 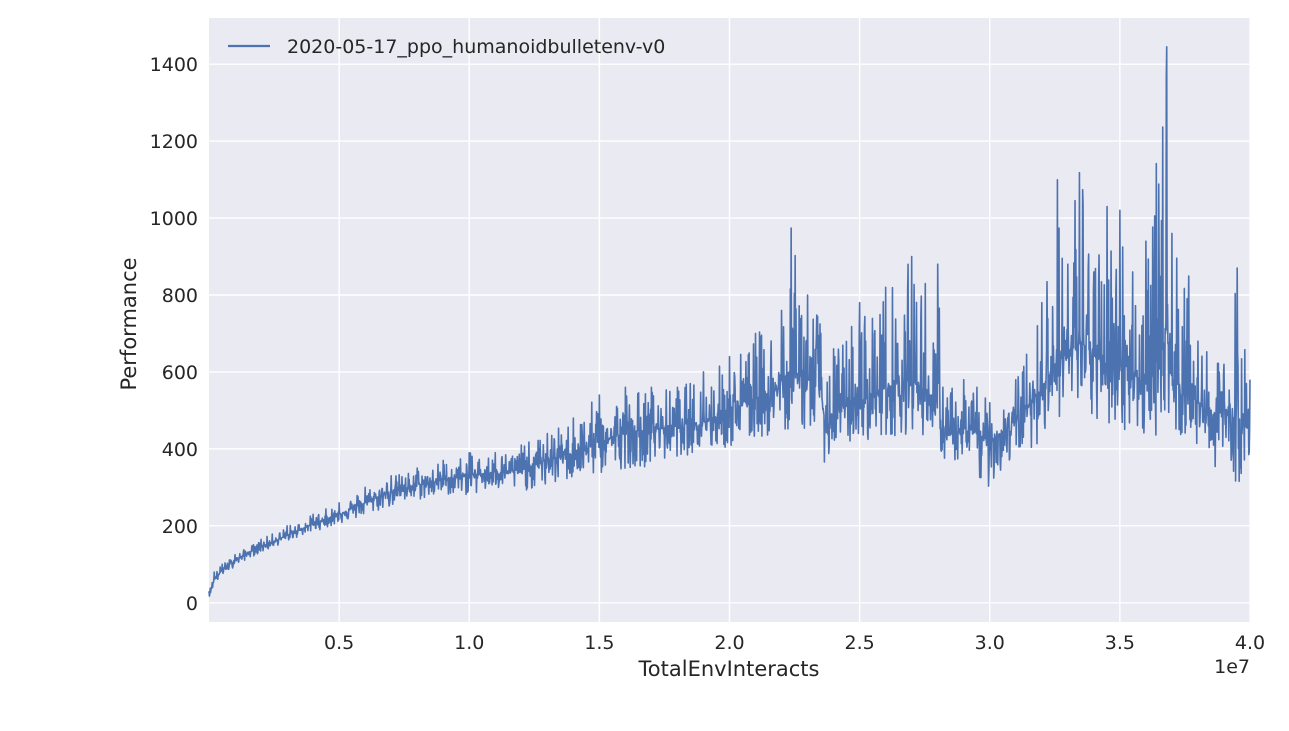 What do you see at coordinates (729, 669) in the screenshot?
I see `x-axis-label: TotalEnvInteracts` at bounding box center [729, 669].